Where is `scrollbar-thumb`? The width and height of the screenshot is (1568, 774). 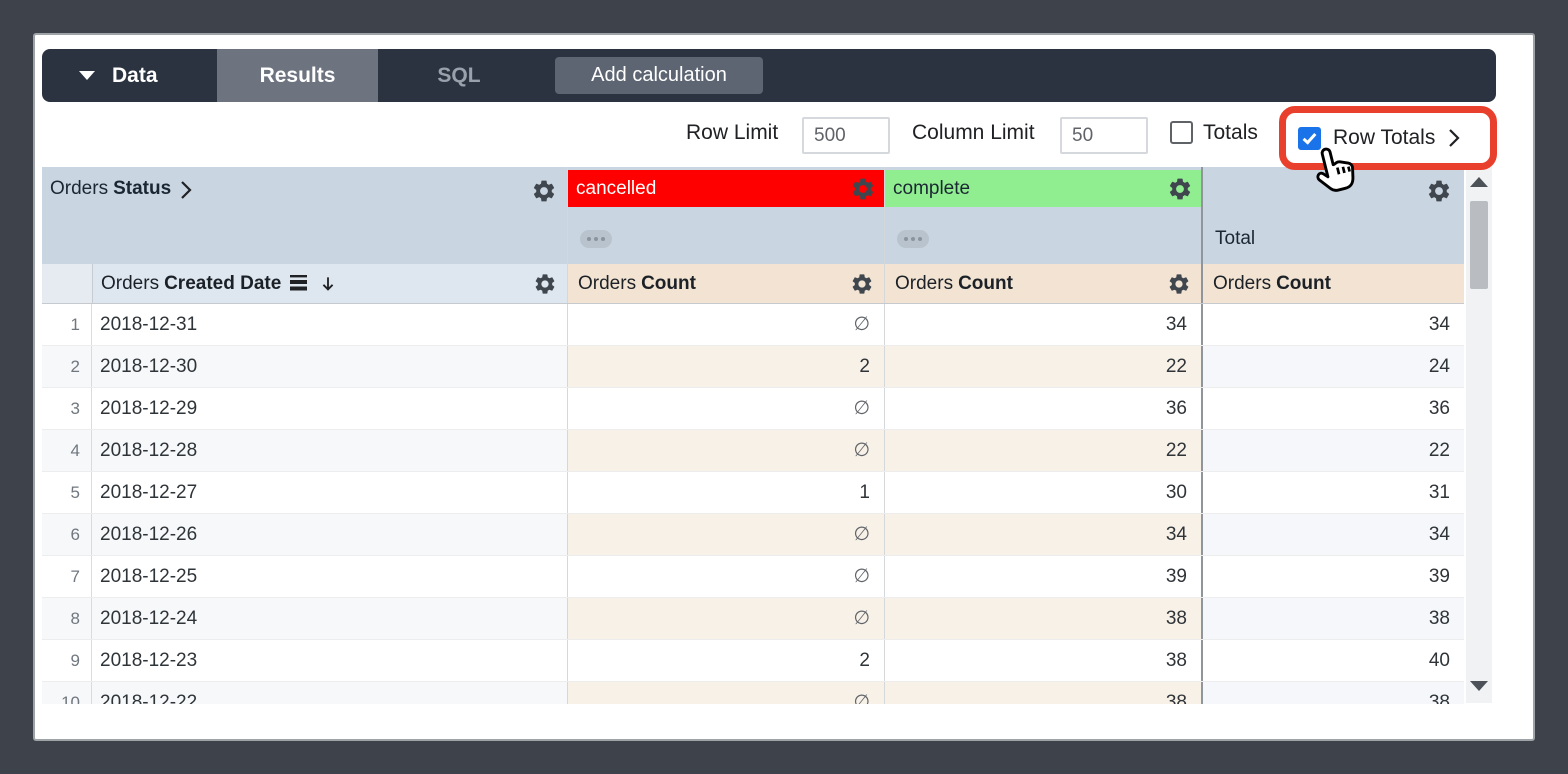
scrollbar-thumb is located at coordinates (1479, 245).